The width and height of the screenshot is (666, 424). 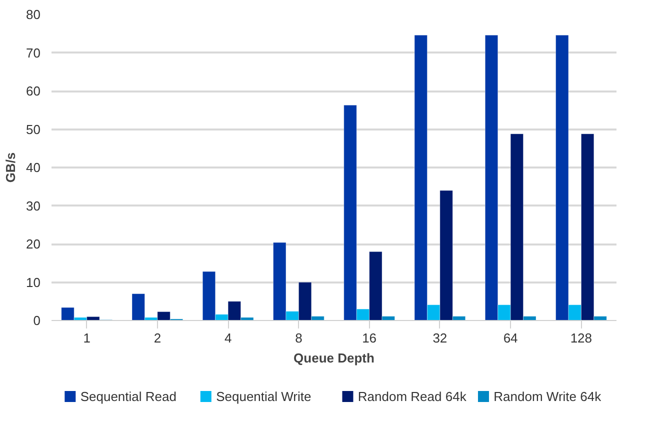 What do you see at coordinates (10, 167) in the screenshot?
I see `y-axis-title: GB/s` at bounding box center [10, 167].